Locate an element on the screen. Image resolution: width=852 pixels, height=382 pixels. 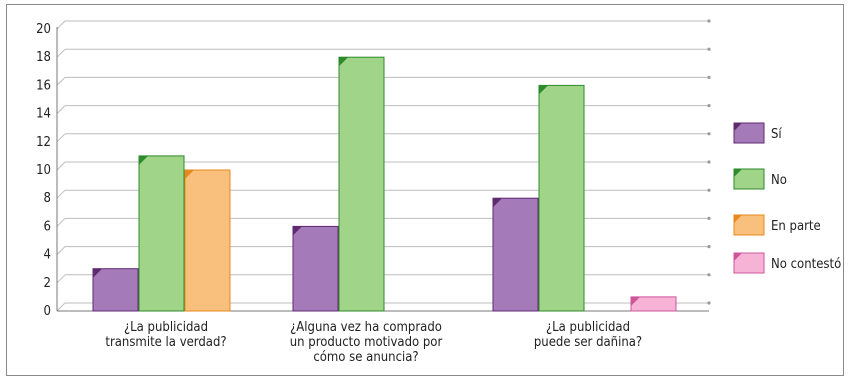
legend-label: No is located at coordinates (779, 180).